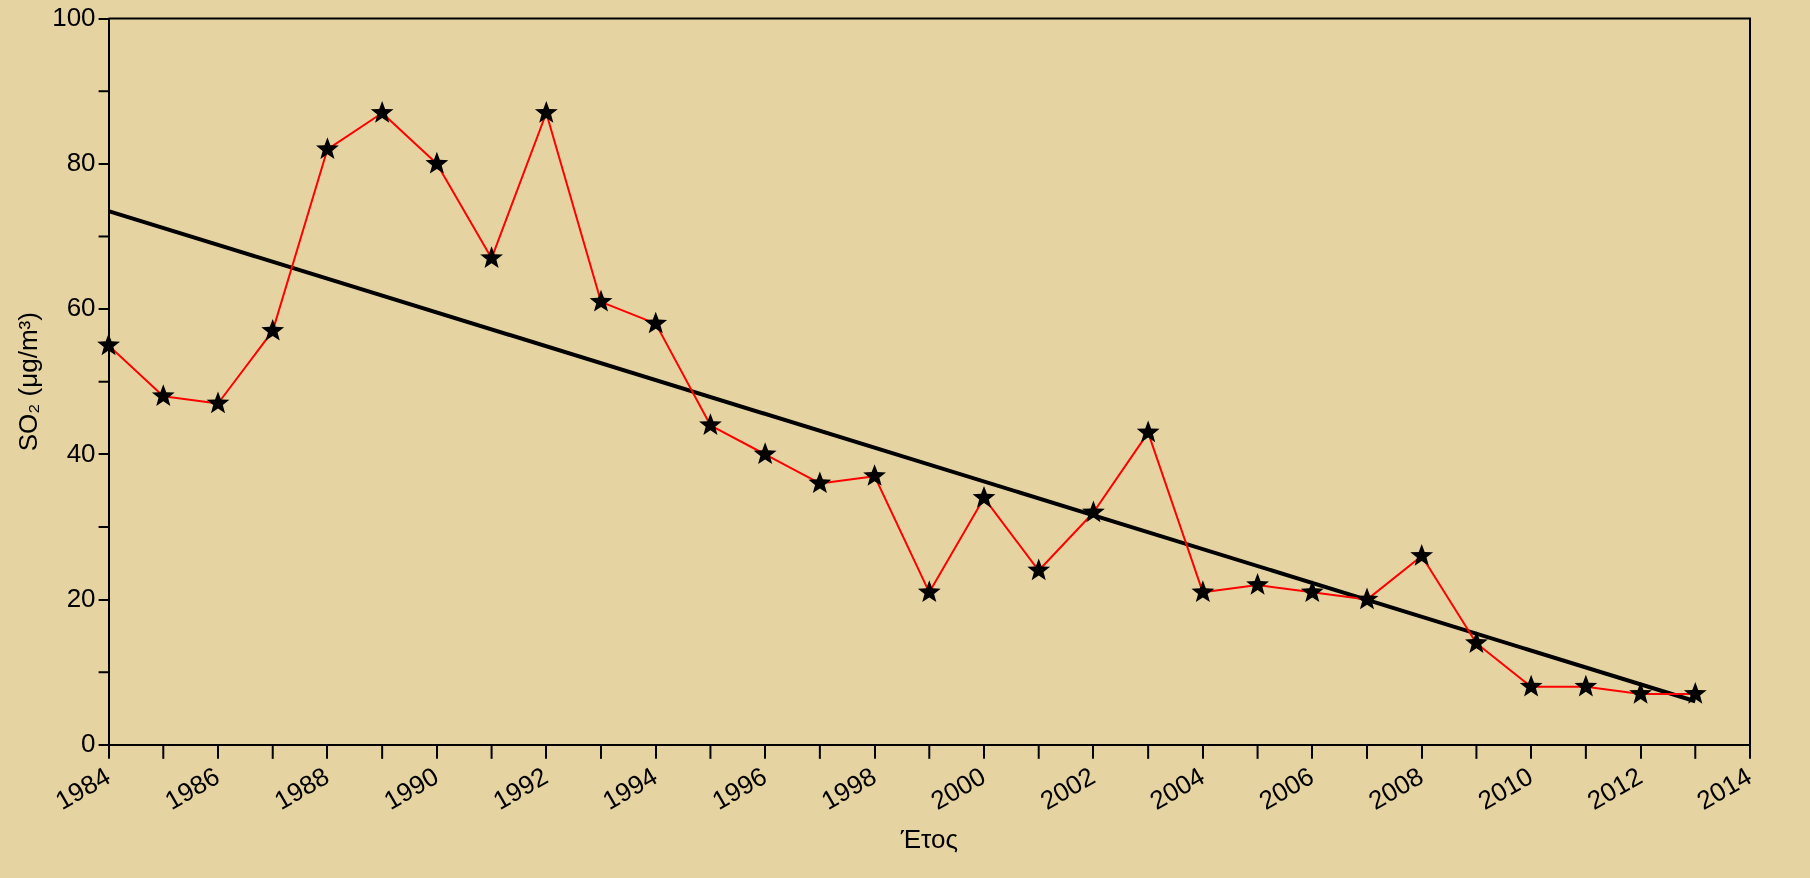 This screenshot has height=878, width=1810. Describe the element at coordinates (27, 382) in the screenshot. I see `y-axis-title: SO₂ (μg/m³)` at that location.